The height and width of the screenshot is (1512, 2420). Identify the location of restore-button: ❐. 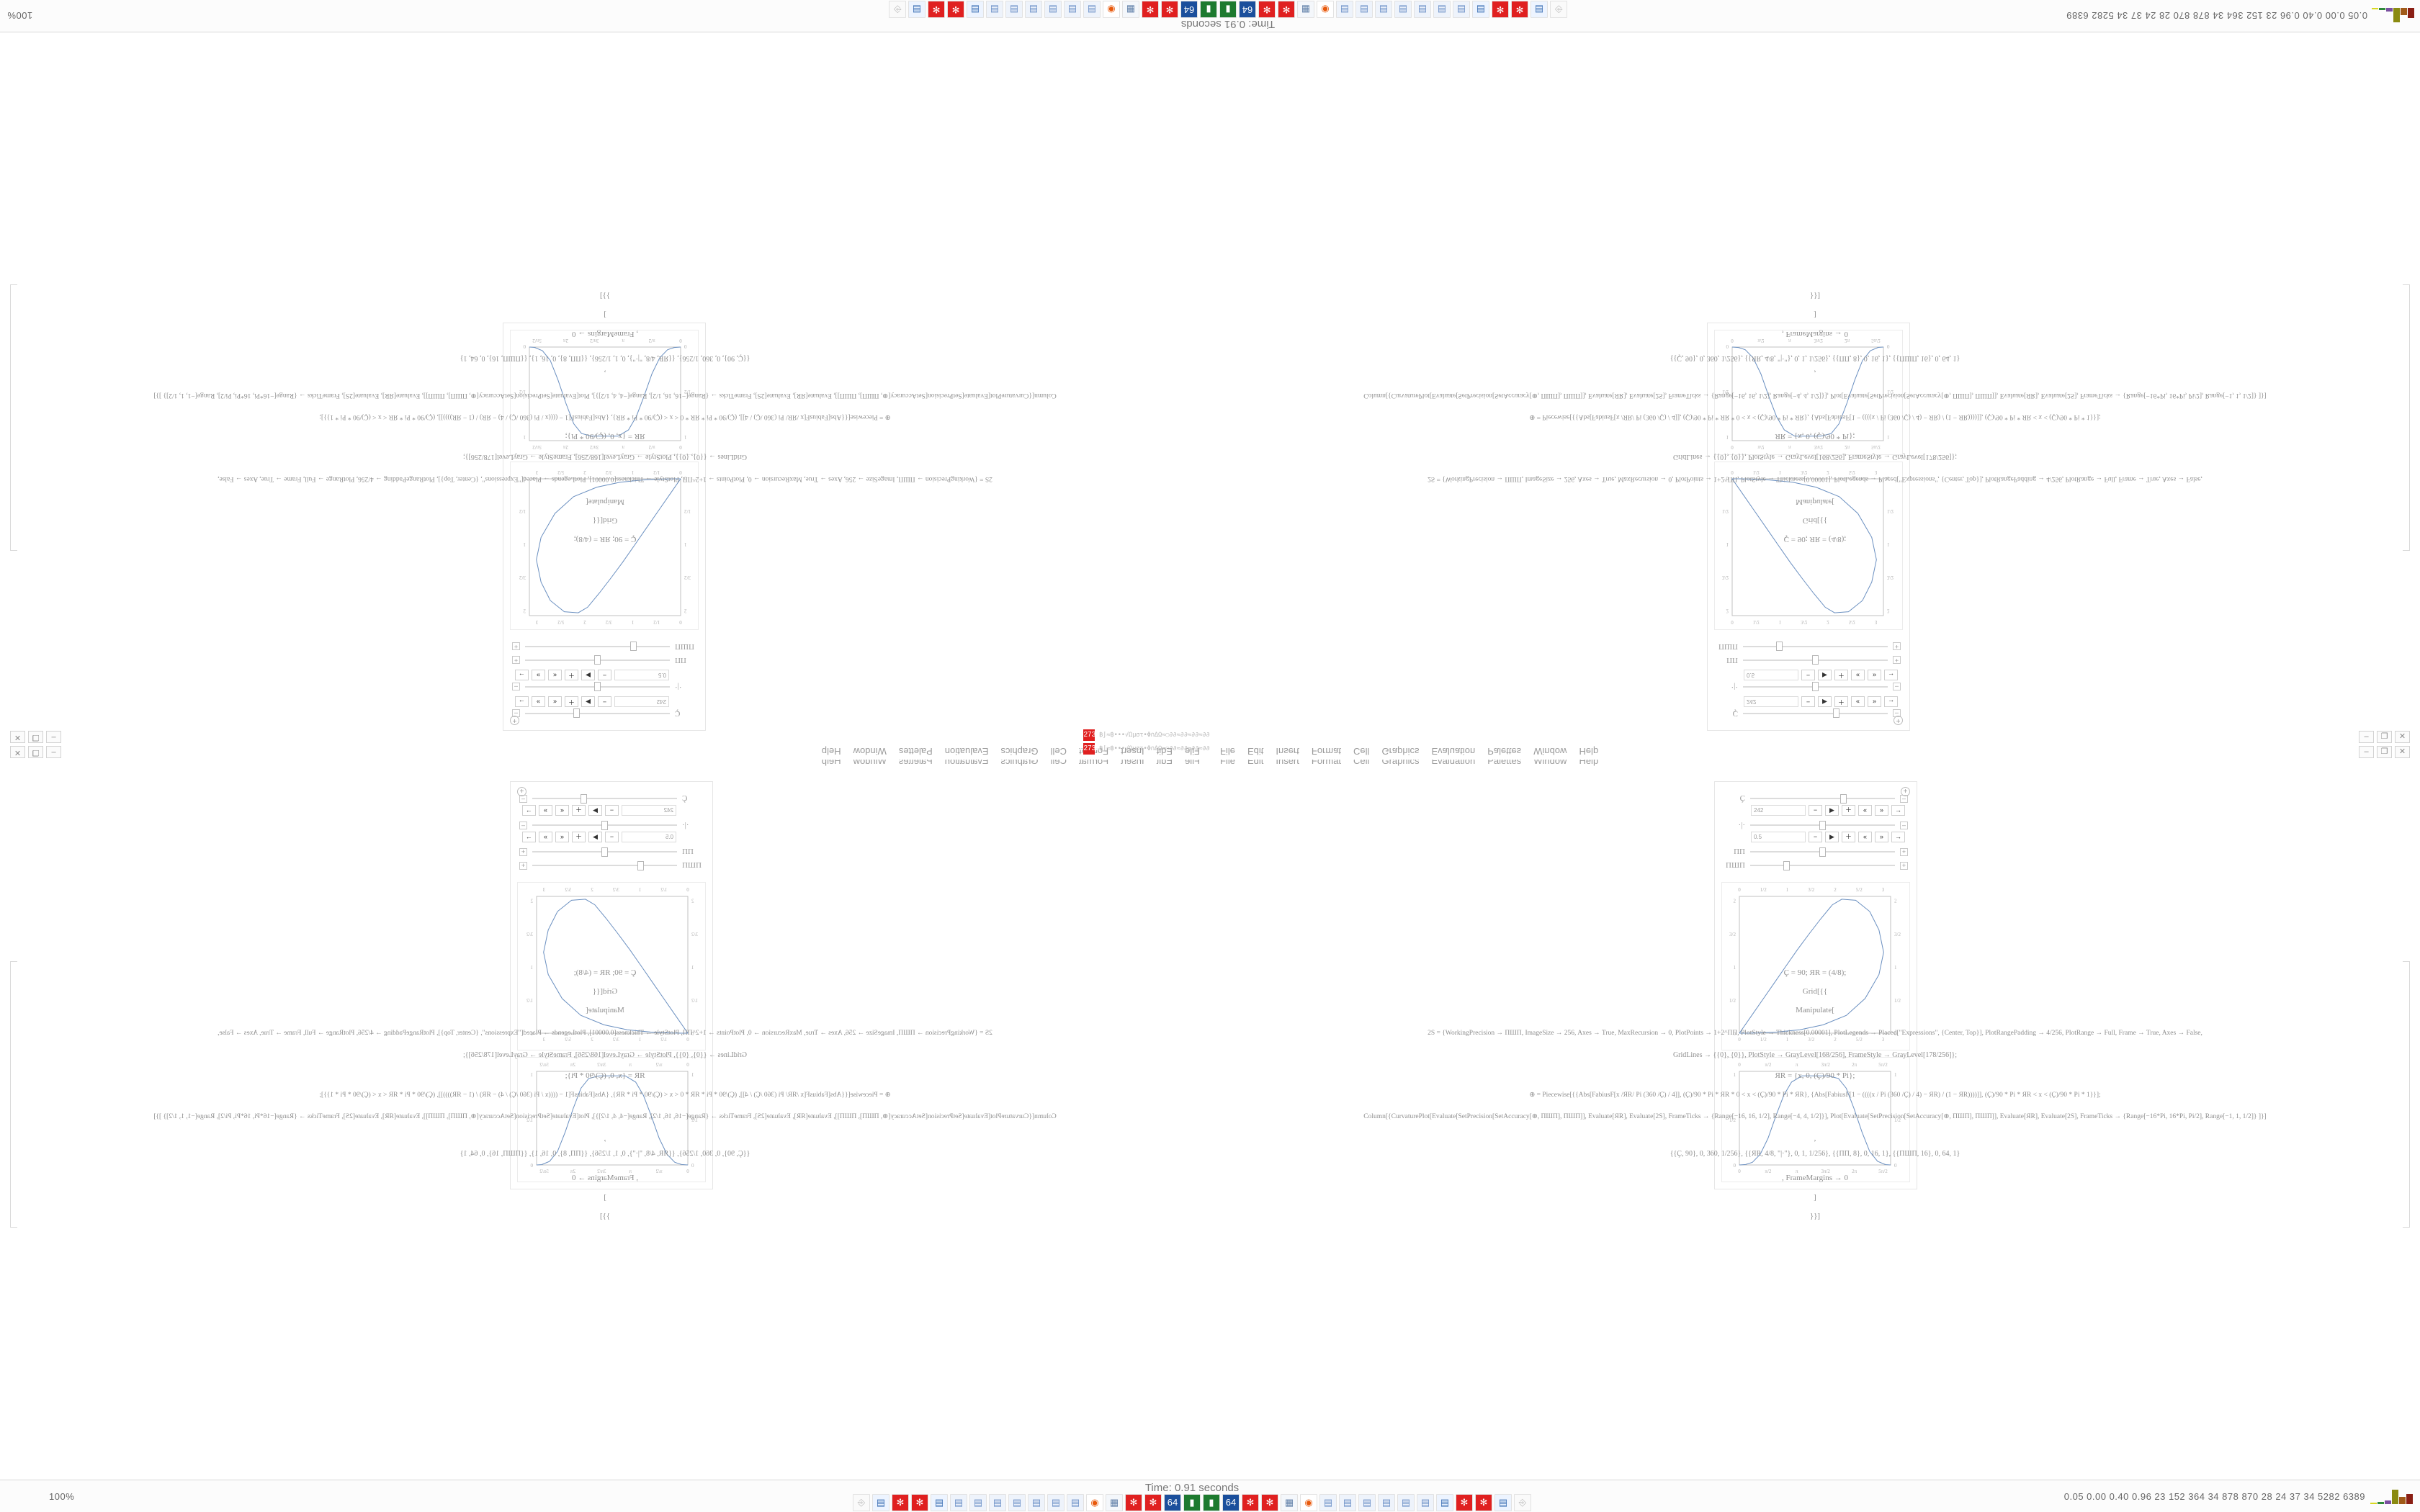
(35, 737).